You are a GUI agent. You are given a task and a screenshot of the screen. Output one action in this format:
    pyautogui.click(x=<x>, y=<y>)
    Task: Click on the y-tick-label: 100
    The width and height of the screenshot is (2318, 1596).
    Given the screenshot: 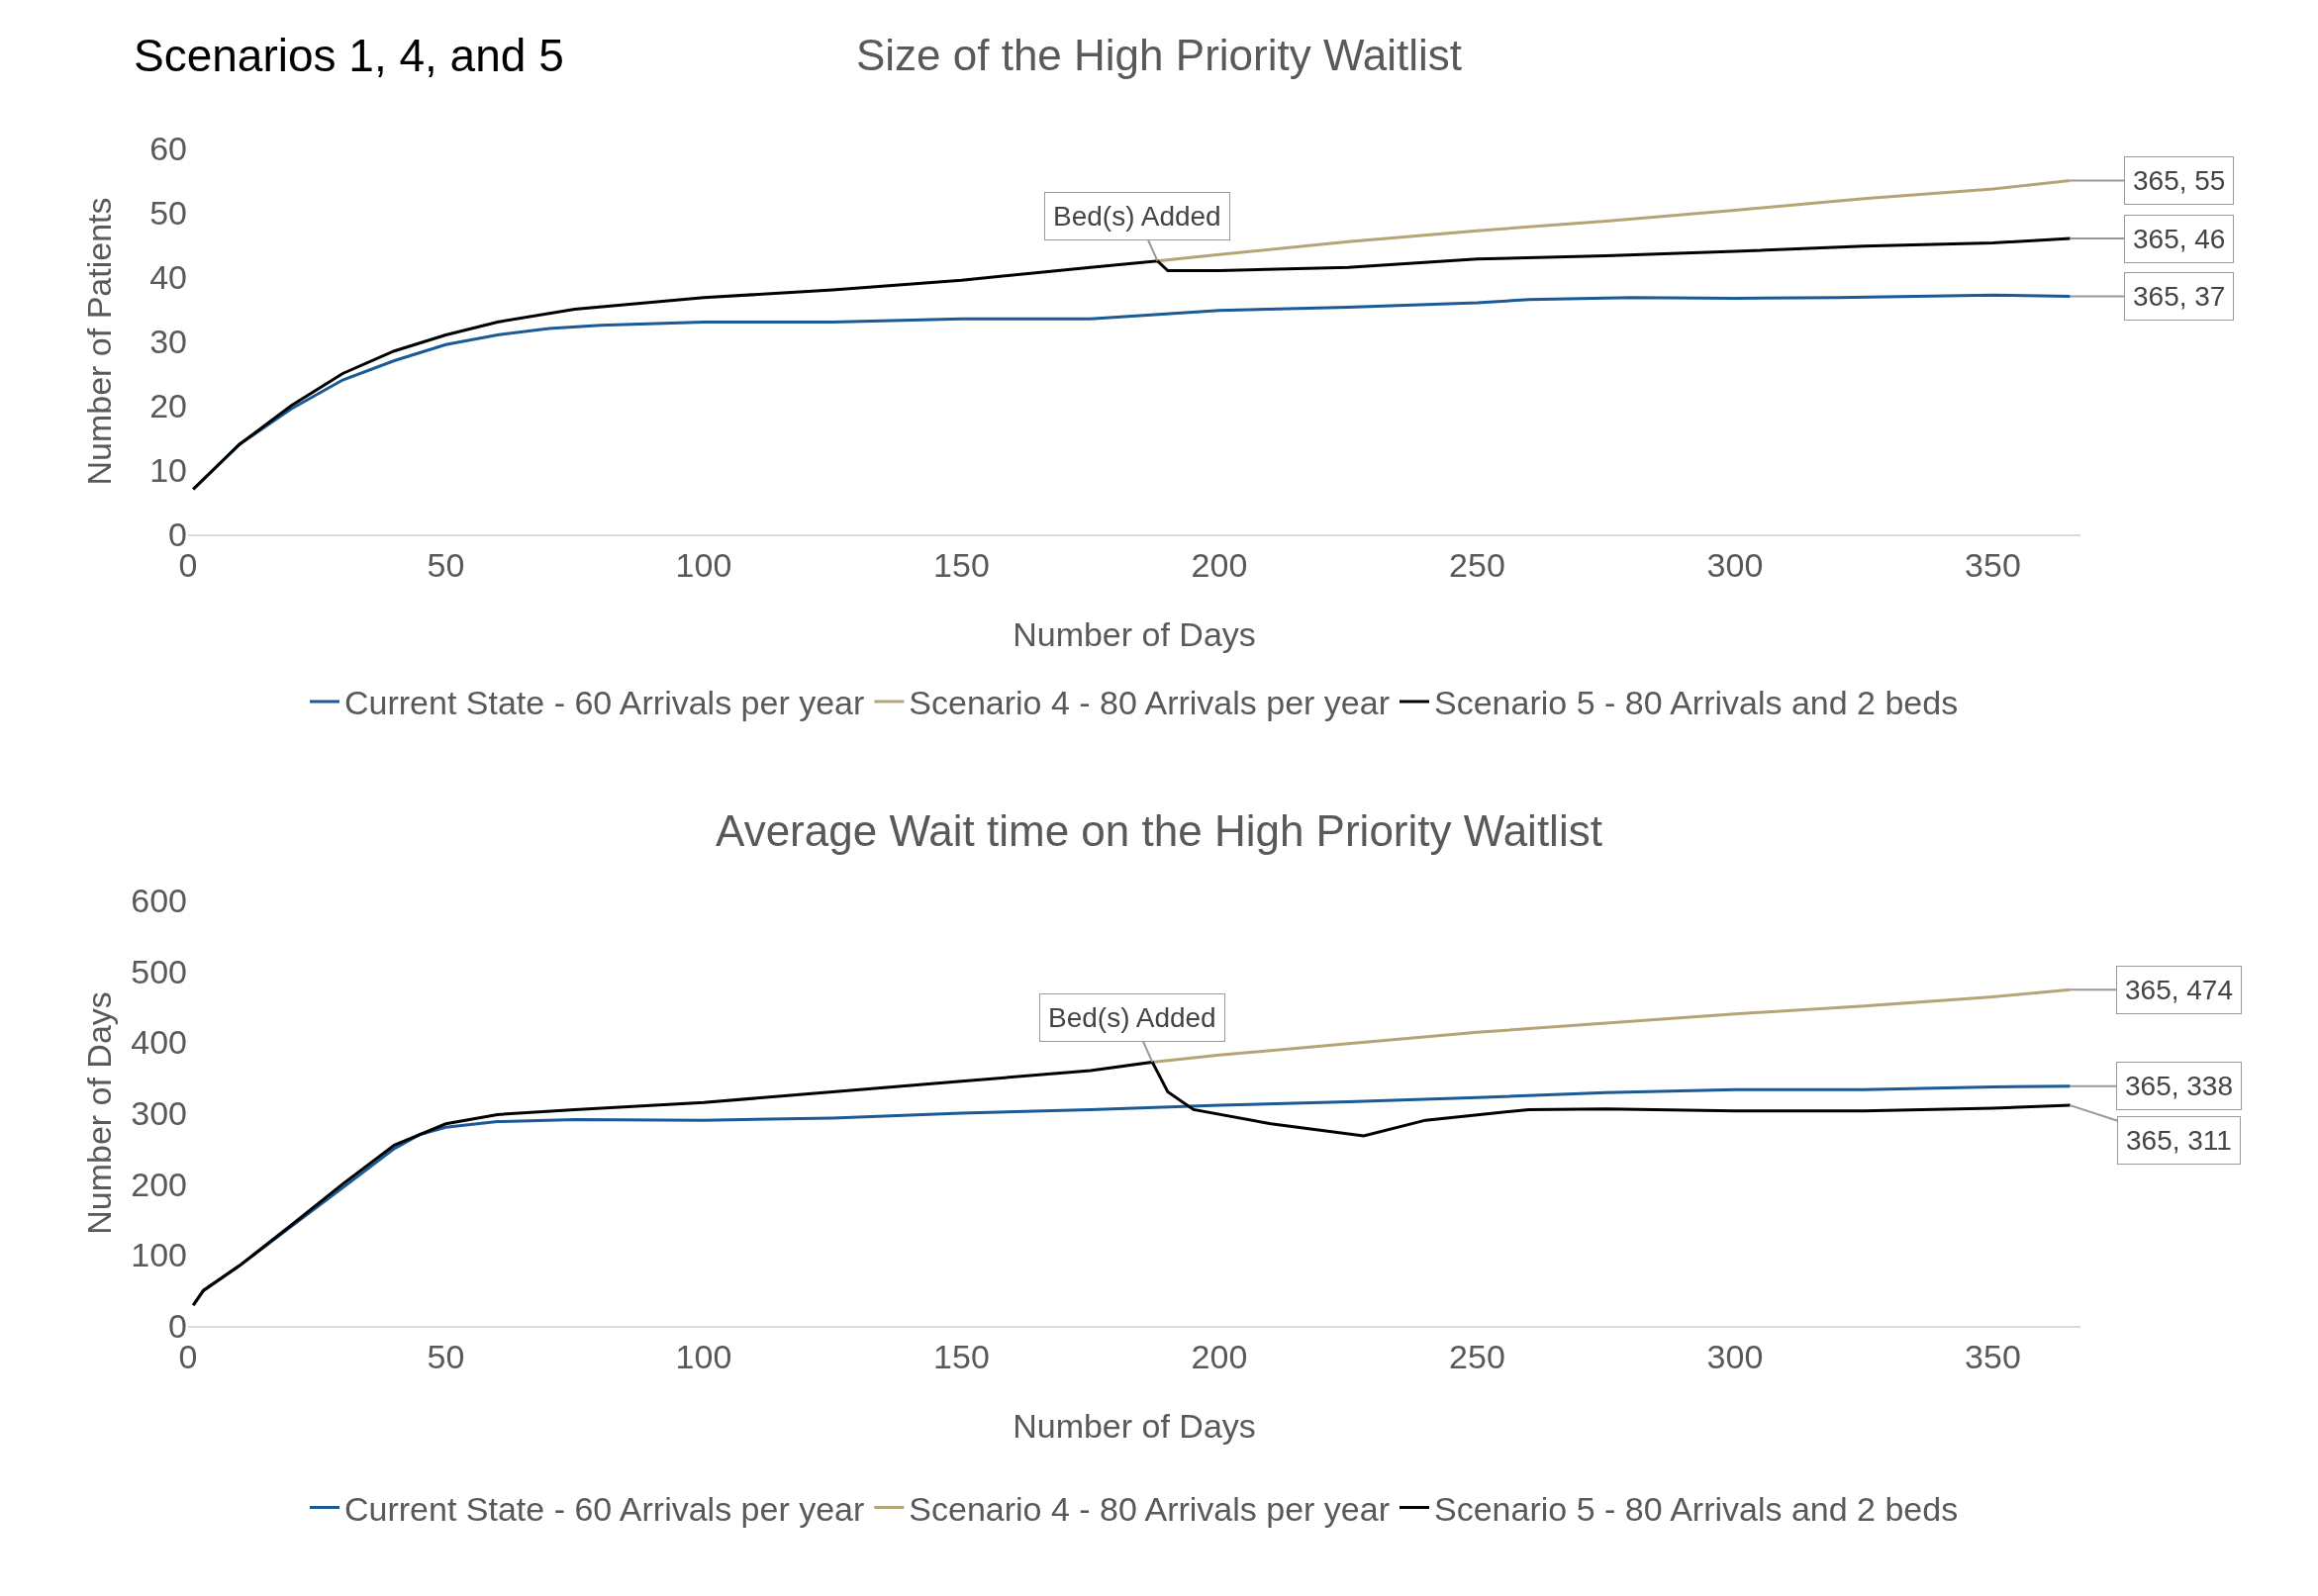 What is the action you would take?
    pyautogui.click(x=159, y=1255)
    